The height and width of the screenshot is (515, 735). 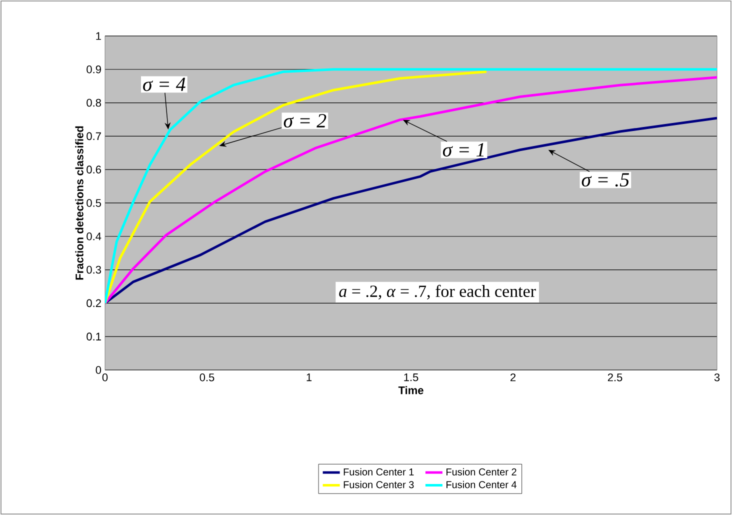 What do you see at coordinates (305, 121) in the screenshot?
I see `annotation: σ = 2` at bounding box center [305, 121].